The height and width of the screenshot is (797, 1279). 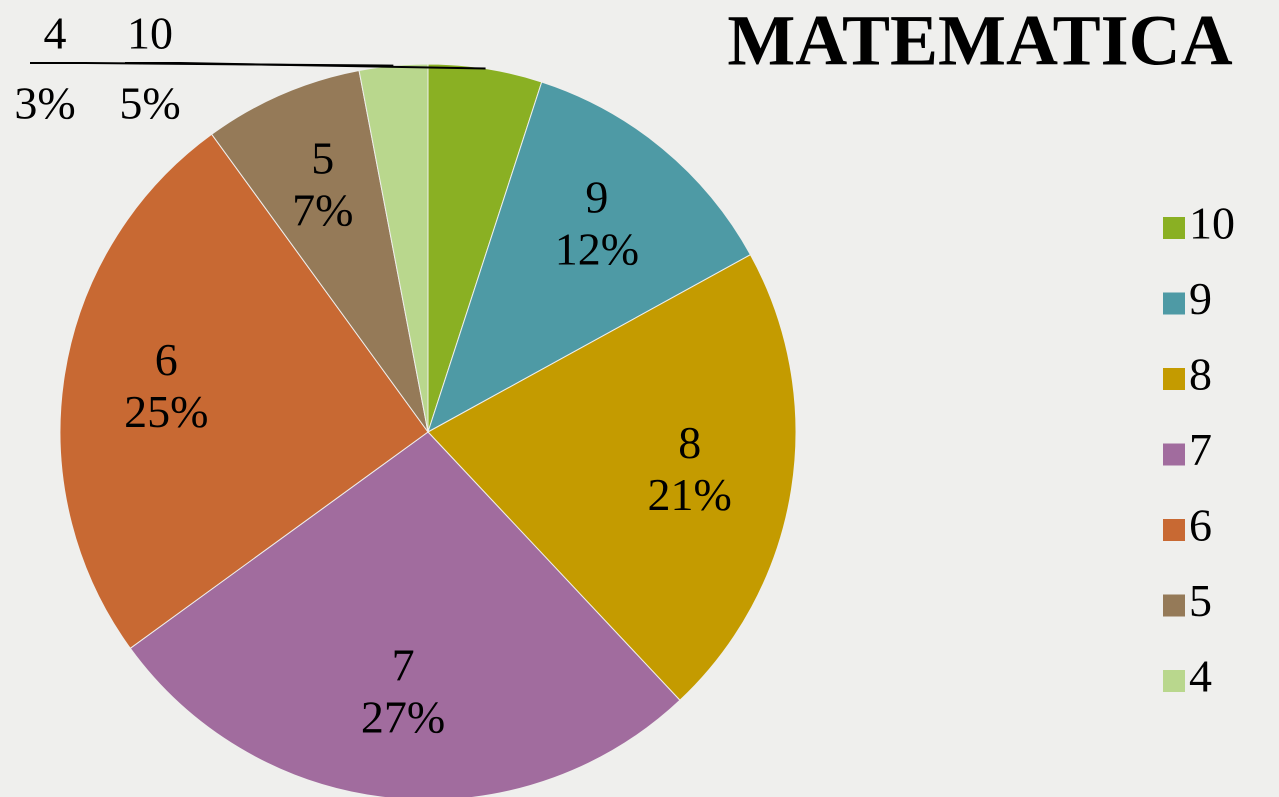 What do you see at coordinates (322, 209) in the screenshot?
I see `data-label-value: 7%` at bounding box center [322, 209].